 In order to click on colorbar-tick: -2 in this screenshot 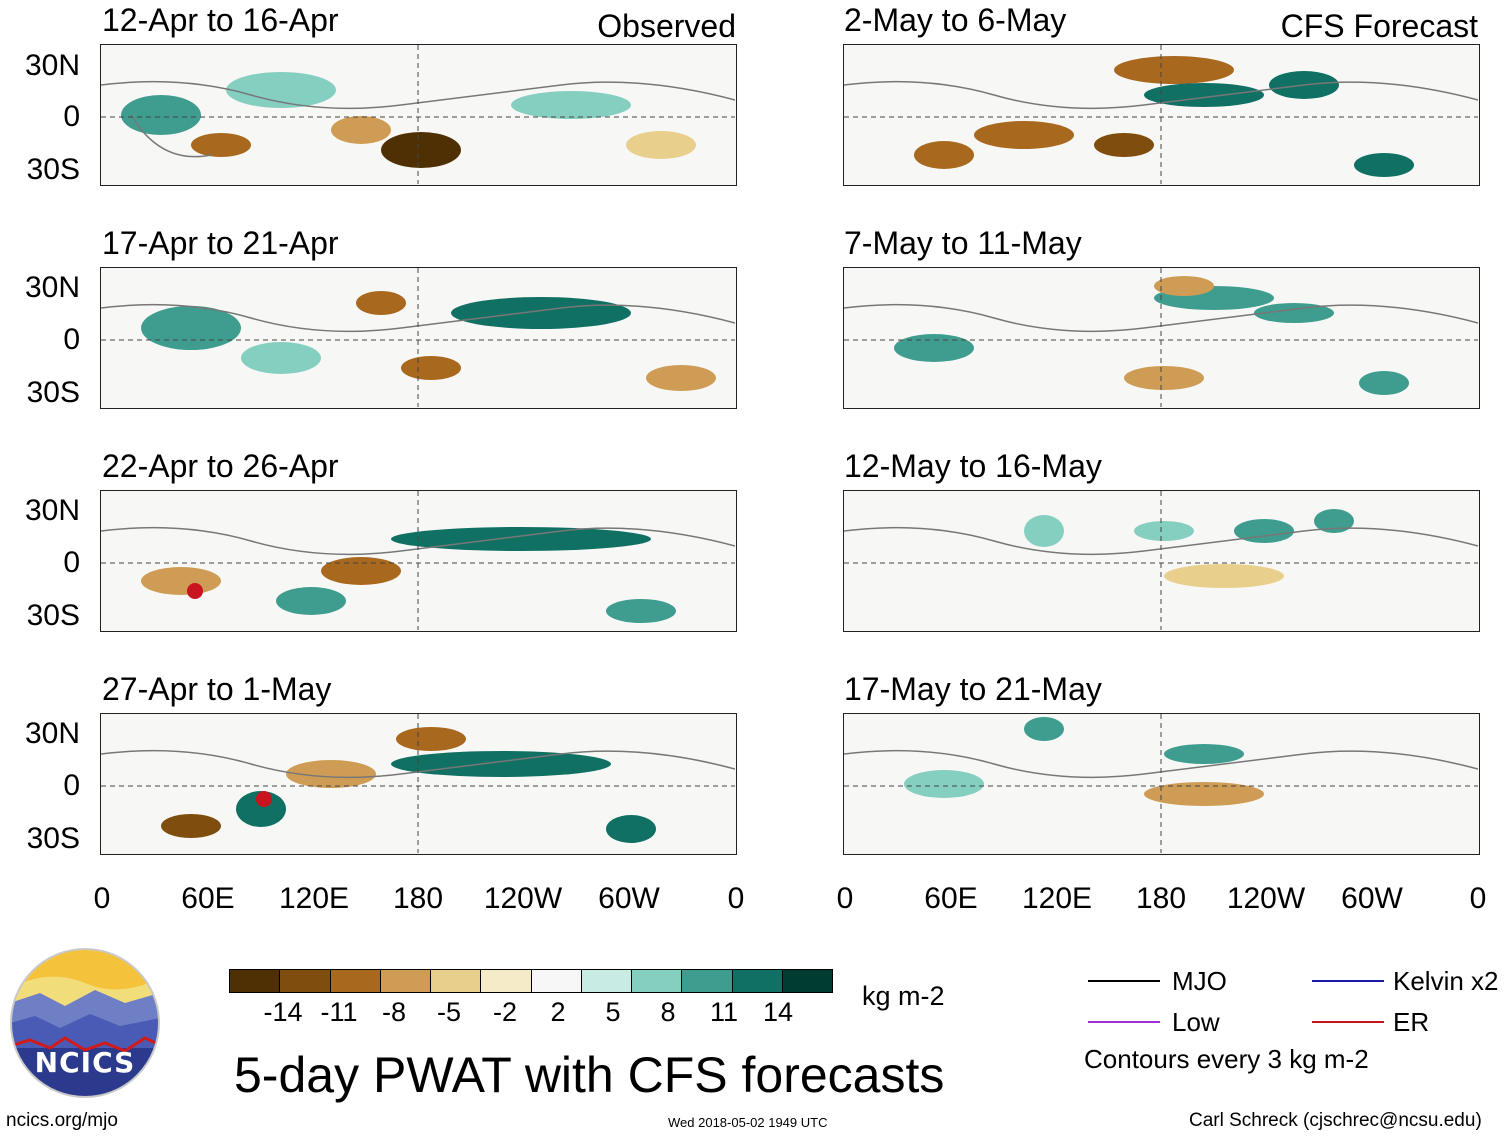, I will do `click(504, 1012)`.